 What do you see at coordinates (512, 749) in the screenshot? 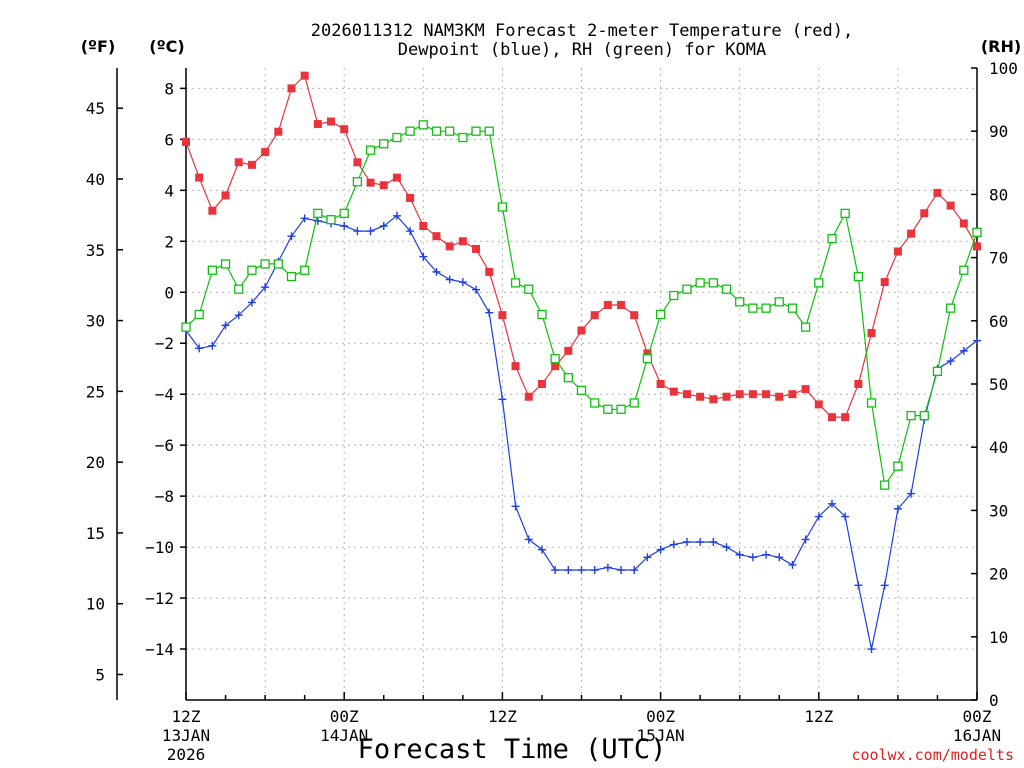
I see `x-axis-title: Forecast Time (UTC)` at bounding box center [512, 749].